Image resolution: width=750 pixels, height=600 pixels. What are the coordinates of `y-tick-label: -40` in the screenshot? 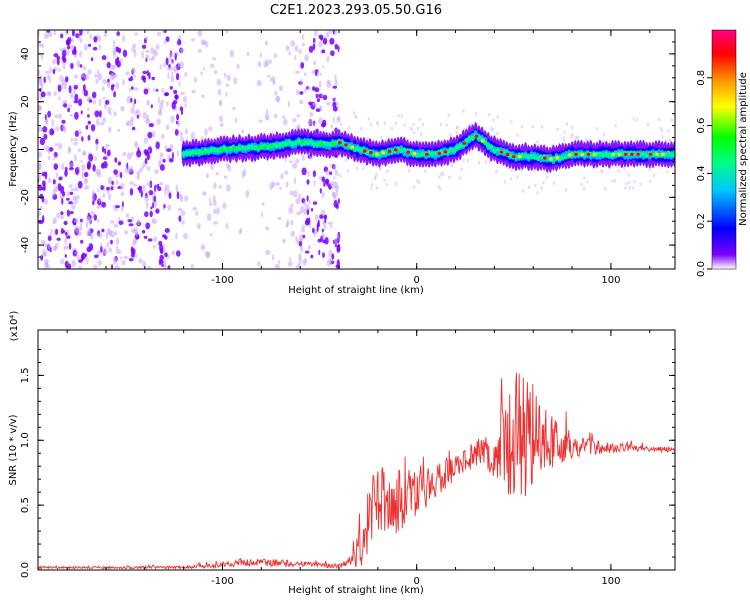 It's located at (25, 245).